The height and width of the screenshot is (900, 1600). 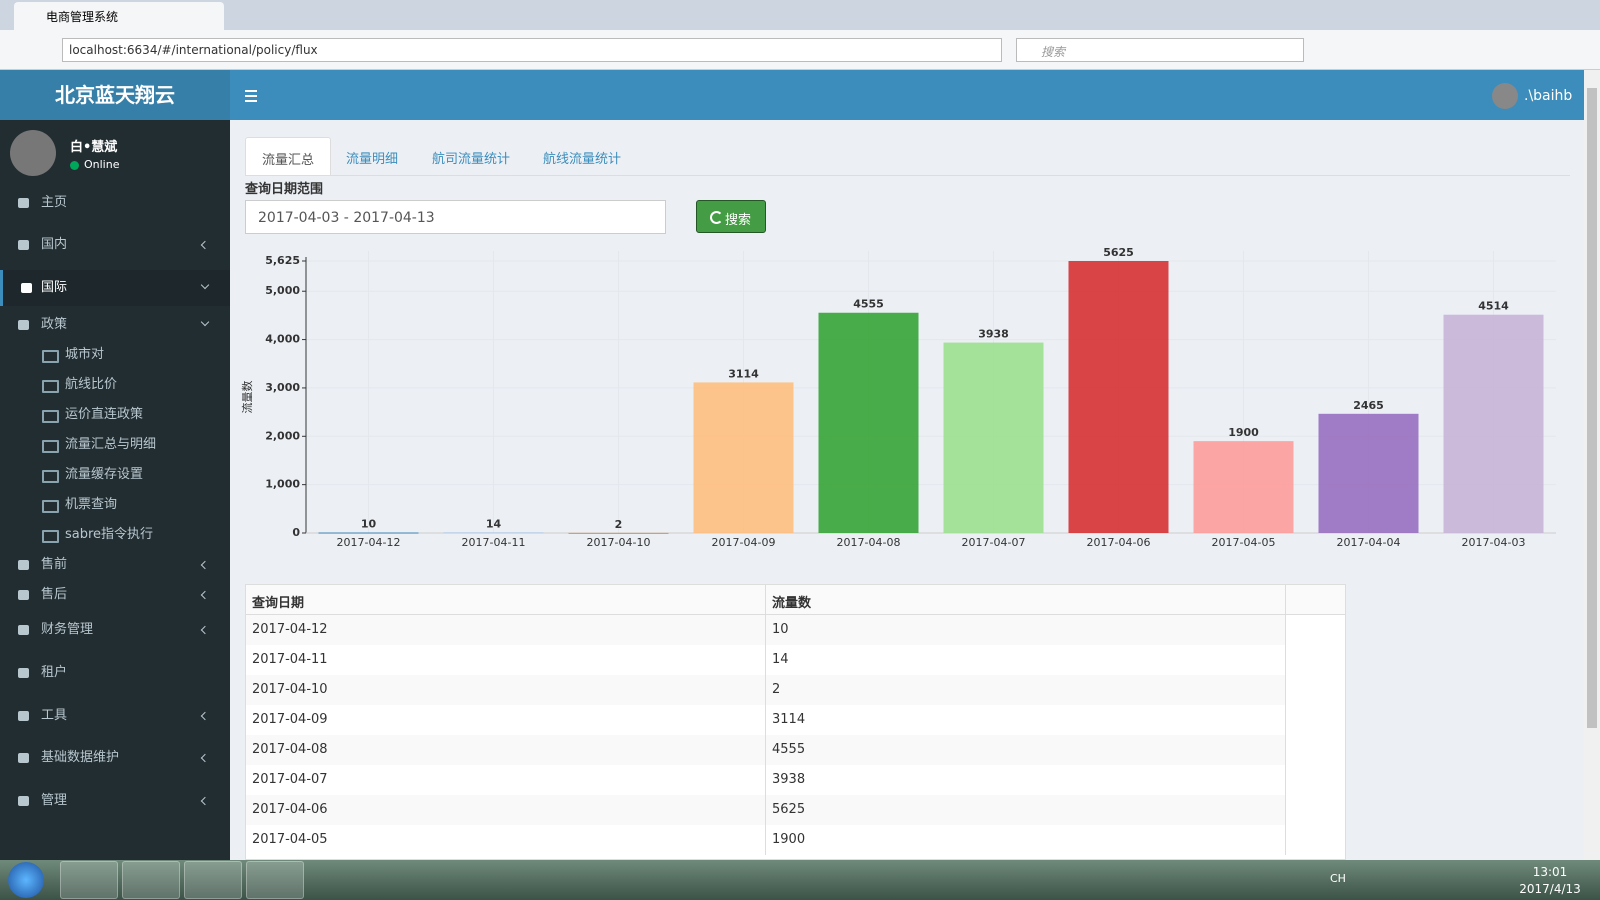 What do you see at coordinates (1592, 408) in the screenshot?
I see `scrollbar-thumb` at bounding box center [1592, 408].